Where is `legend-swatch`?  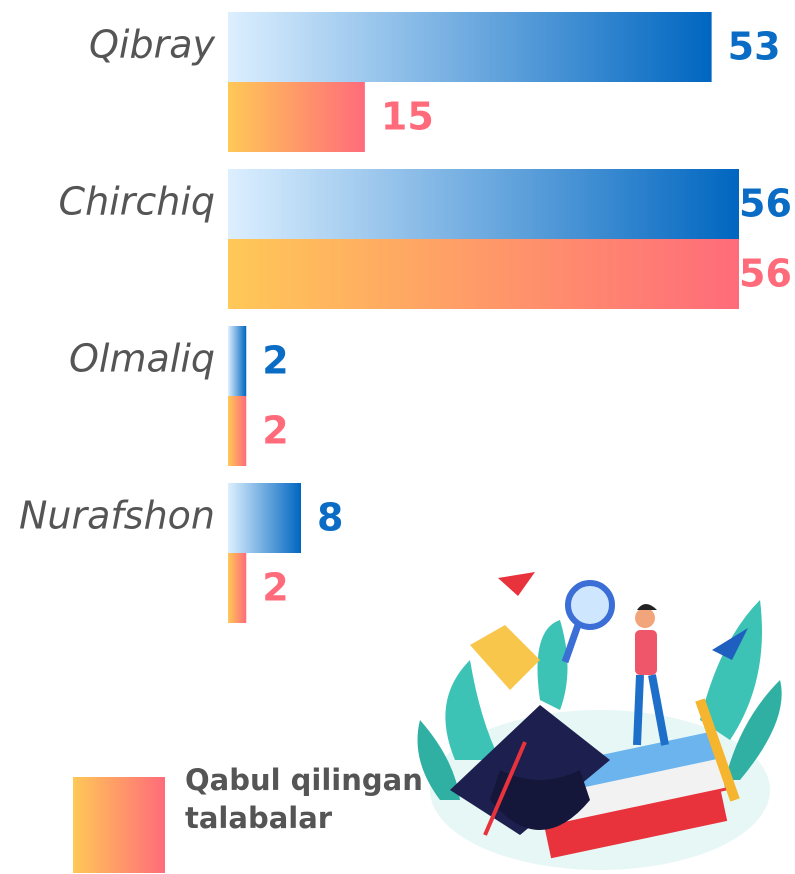
legend-swatch is located at coordinates (119, 825).